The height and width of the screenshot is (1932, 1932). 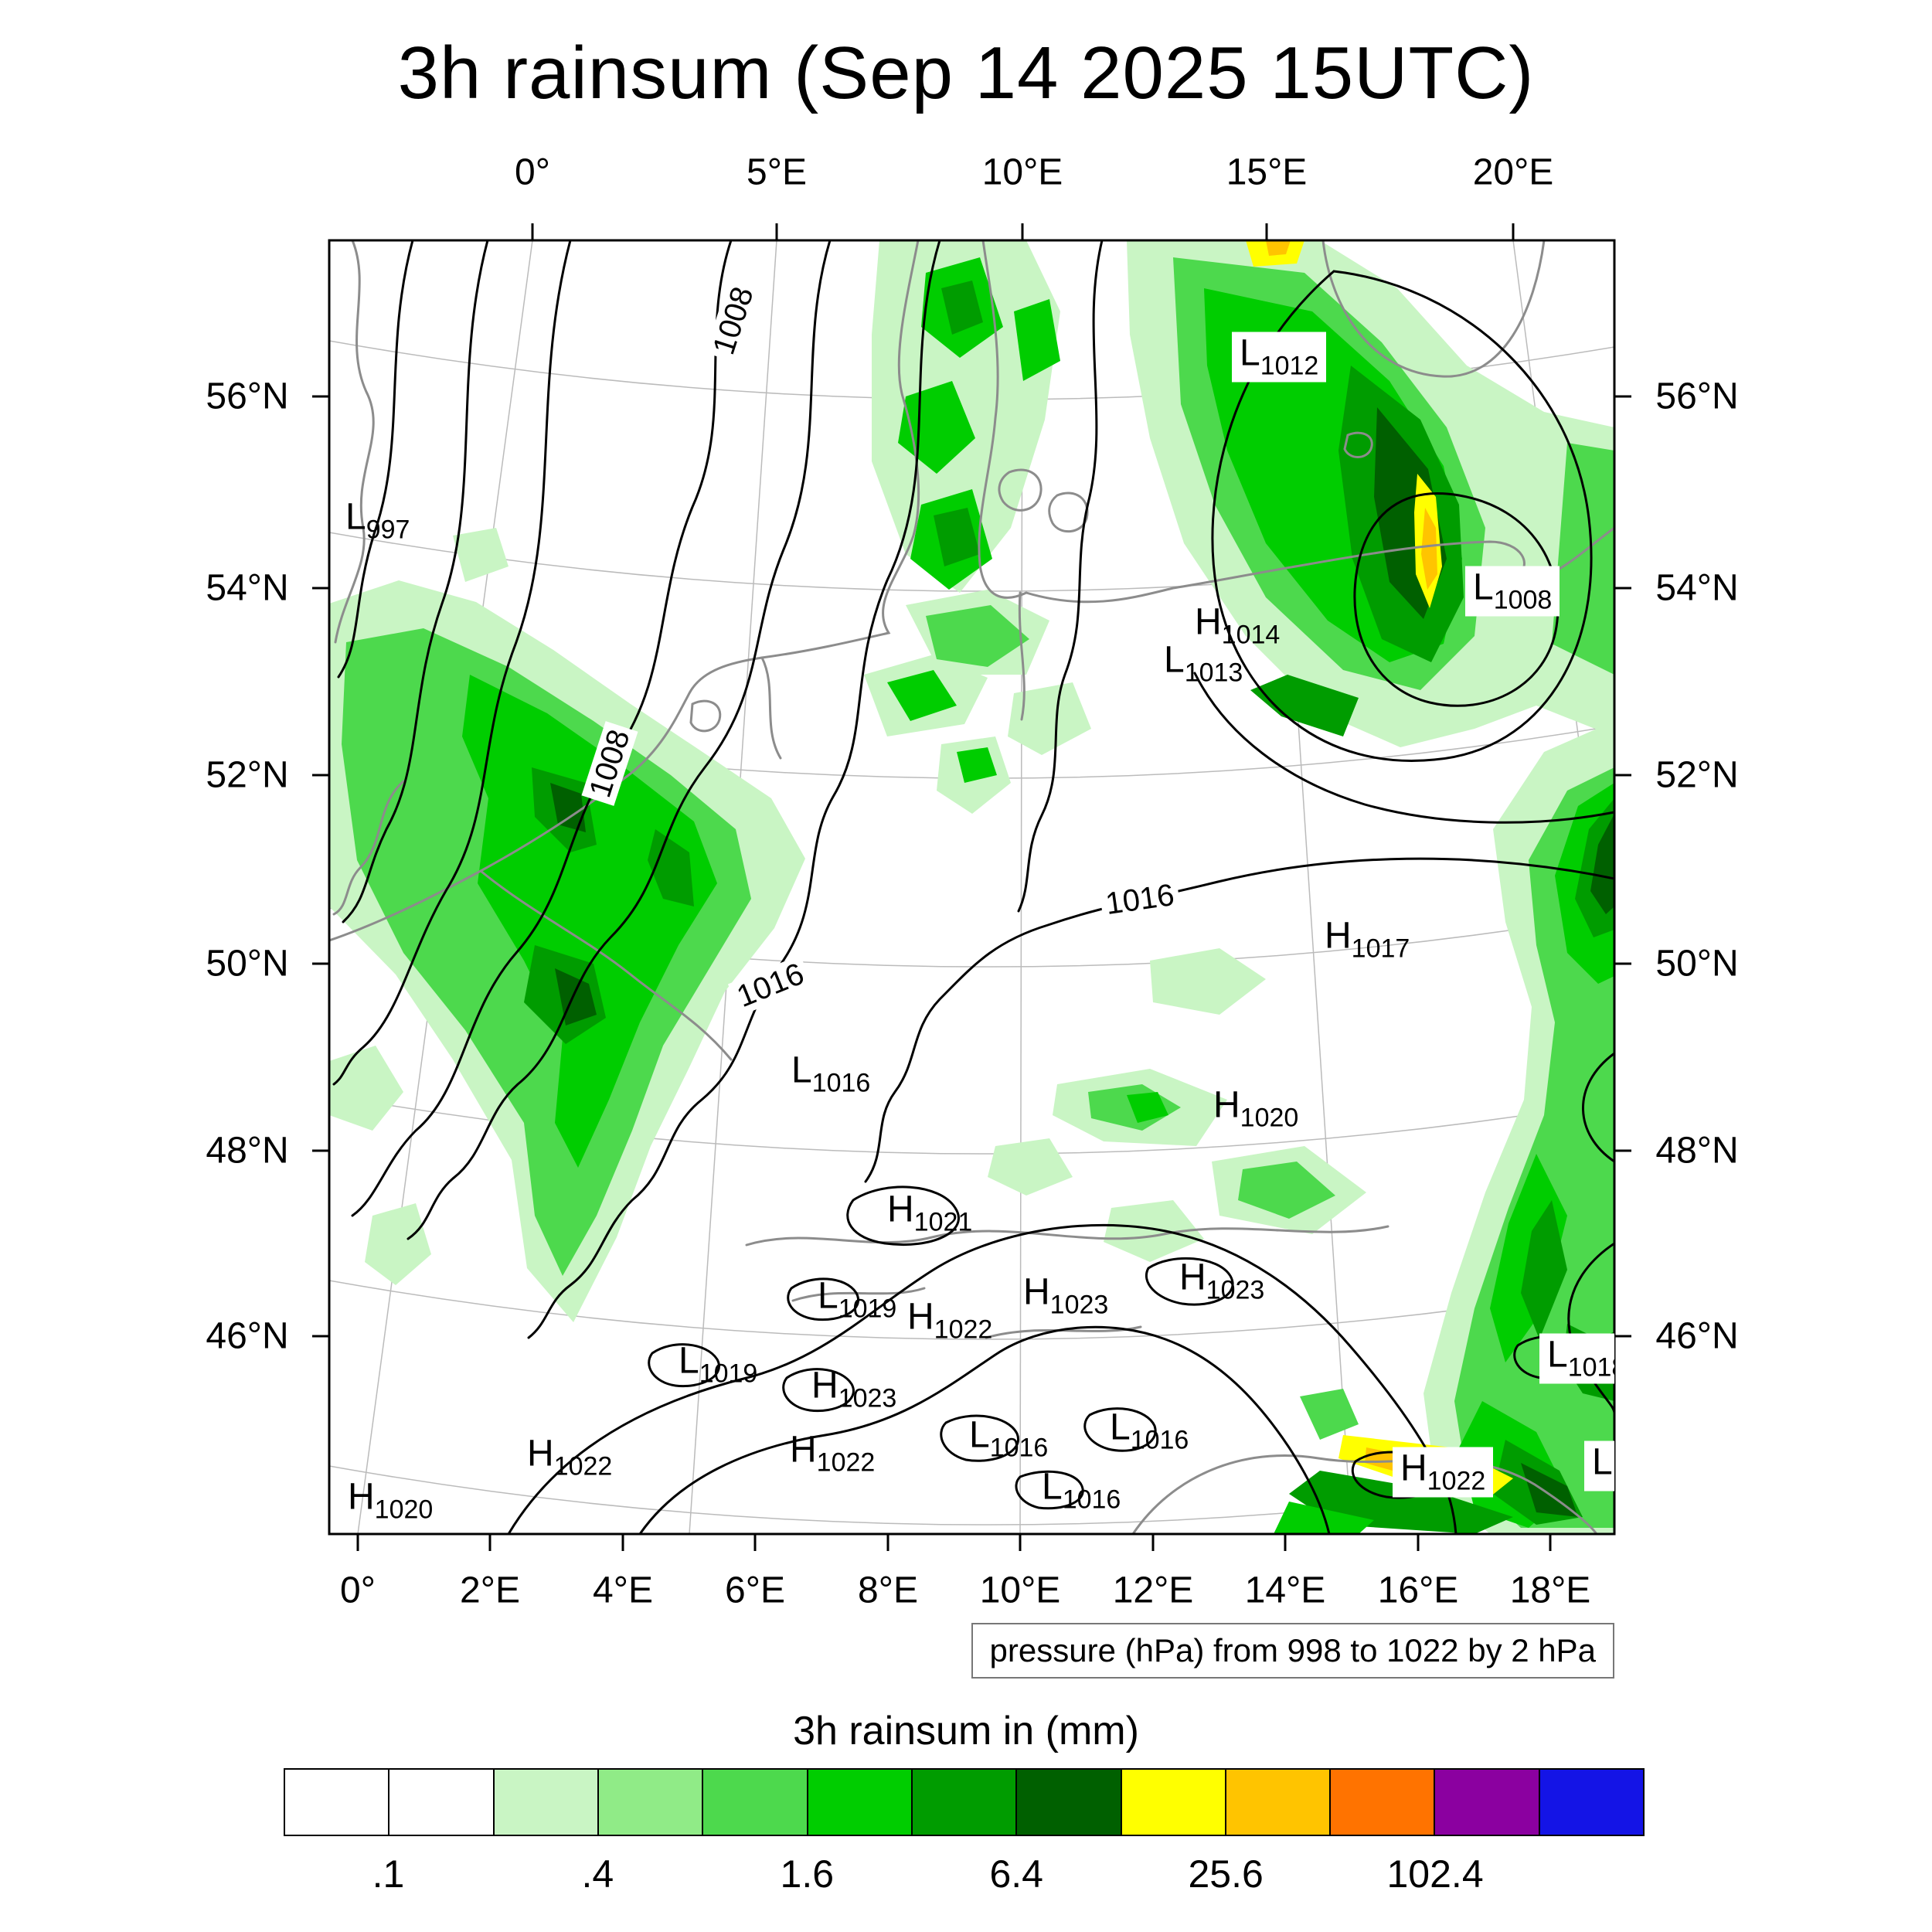 What do you see at coordinates (623, 1590) in the screenshot?
I see `bottom-axis-label: 4°E` at bounding box center [623, 1590].